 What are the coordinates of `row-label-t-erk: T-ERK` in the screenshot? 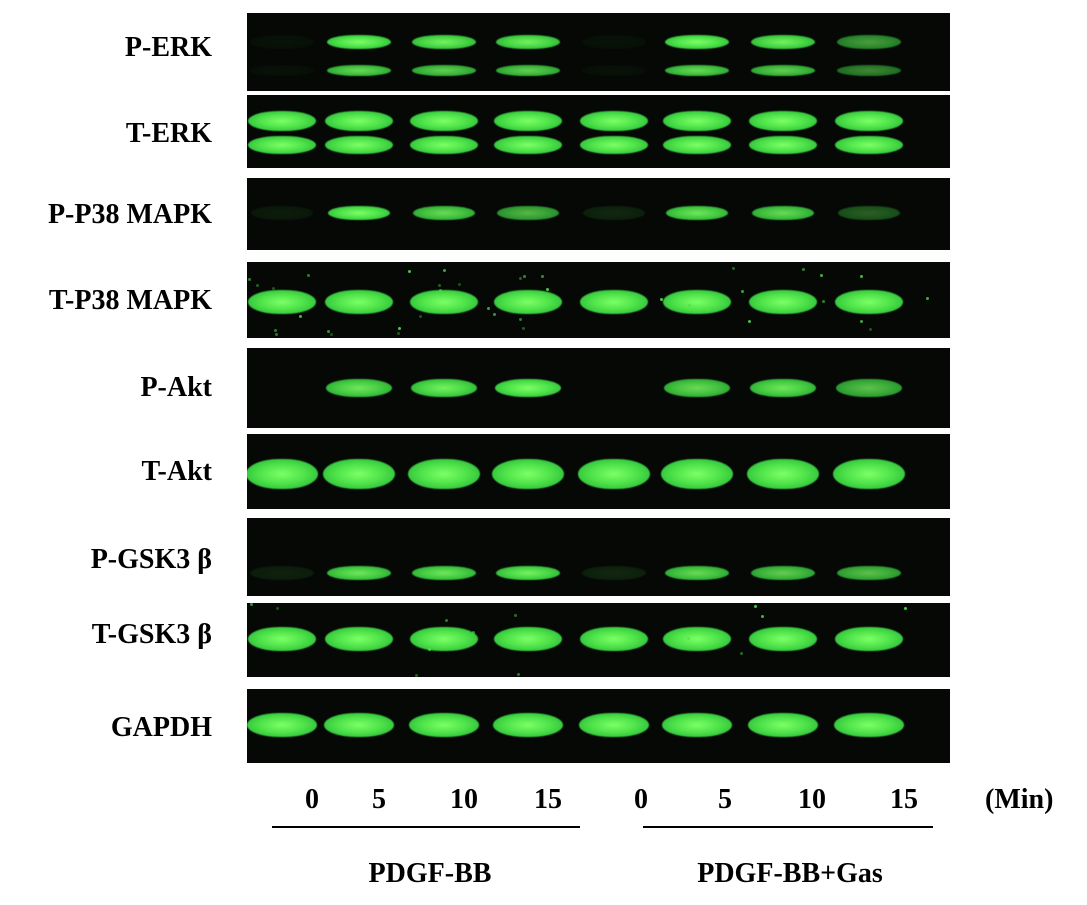 It's located at (168, 133).